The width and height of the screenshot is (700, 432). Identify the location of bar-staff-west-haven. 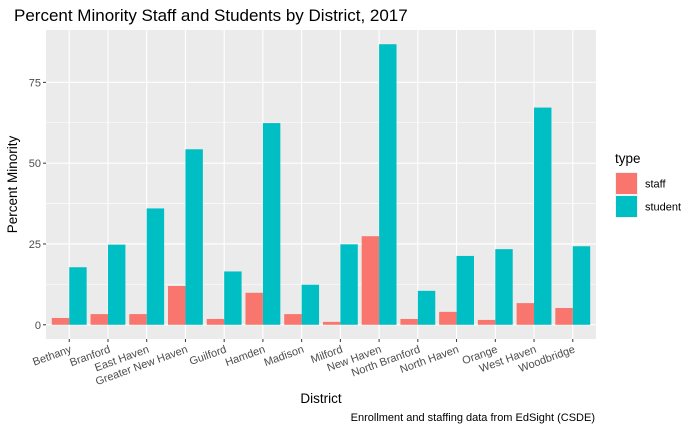
(525, 314).